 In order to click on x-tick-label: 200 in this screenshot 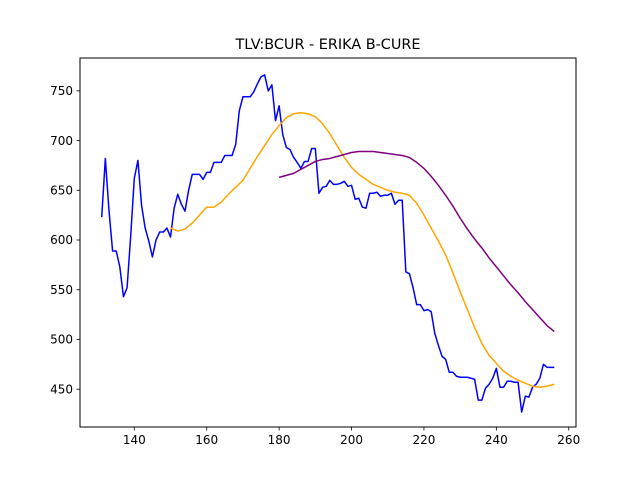, I will do `click(351, 440)`.